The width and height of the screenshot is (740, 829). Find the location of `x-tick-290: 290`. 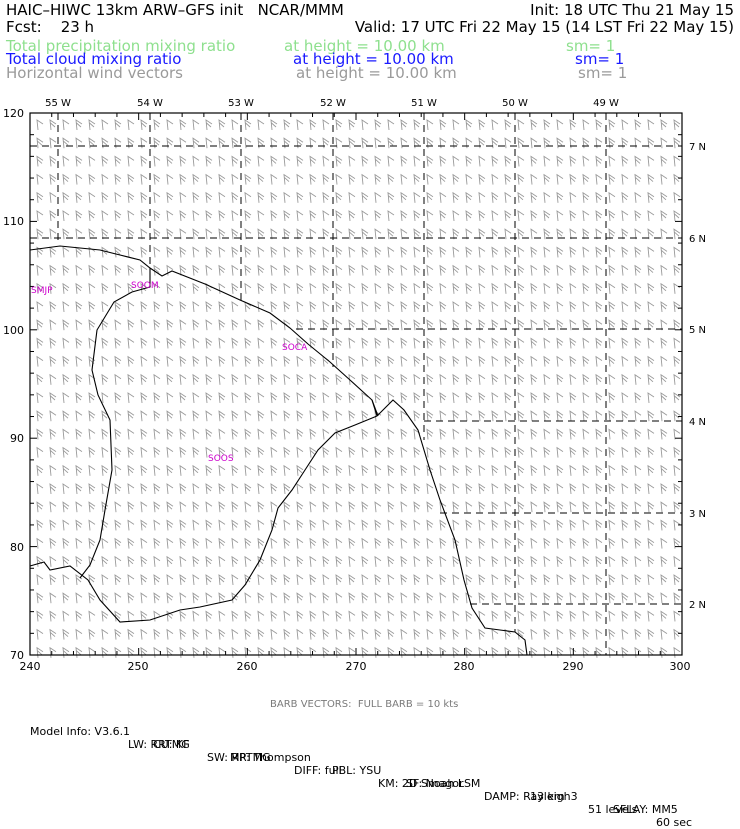

x-tick-290: 290 is located at coordinates (573, 666).